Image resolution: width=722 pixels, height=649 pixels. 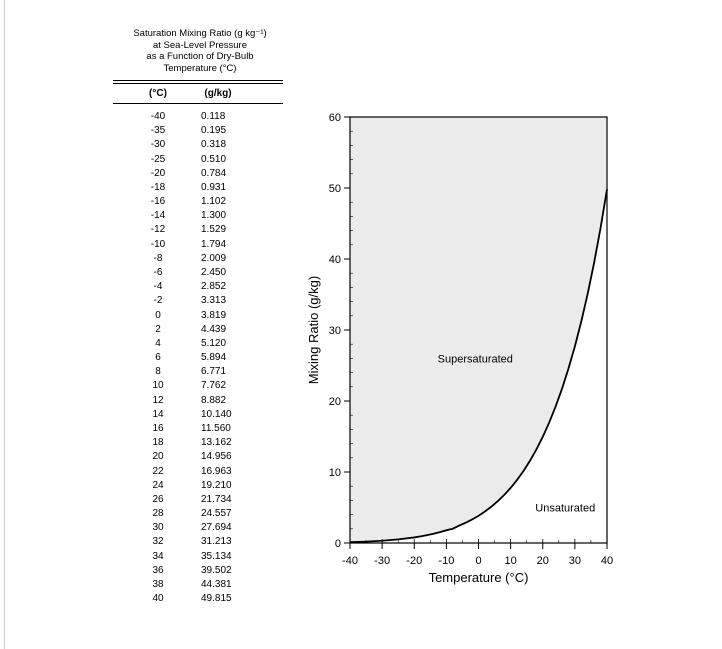 I want to click on table-cell-temperature: -2, so click(x=158, y=301).